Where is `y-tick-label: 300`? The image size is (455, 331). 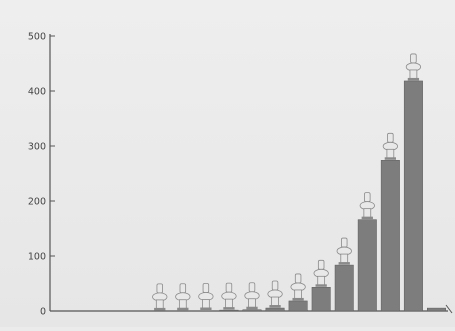
y-tick-label: 300 is located at coordinates (37, 147).